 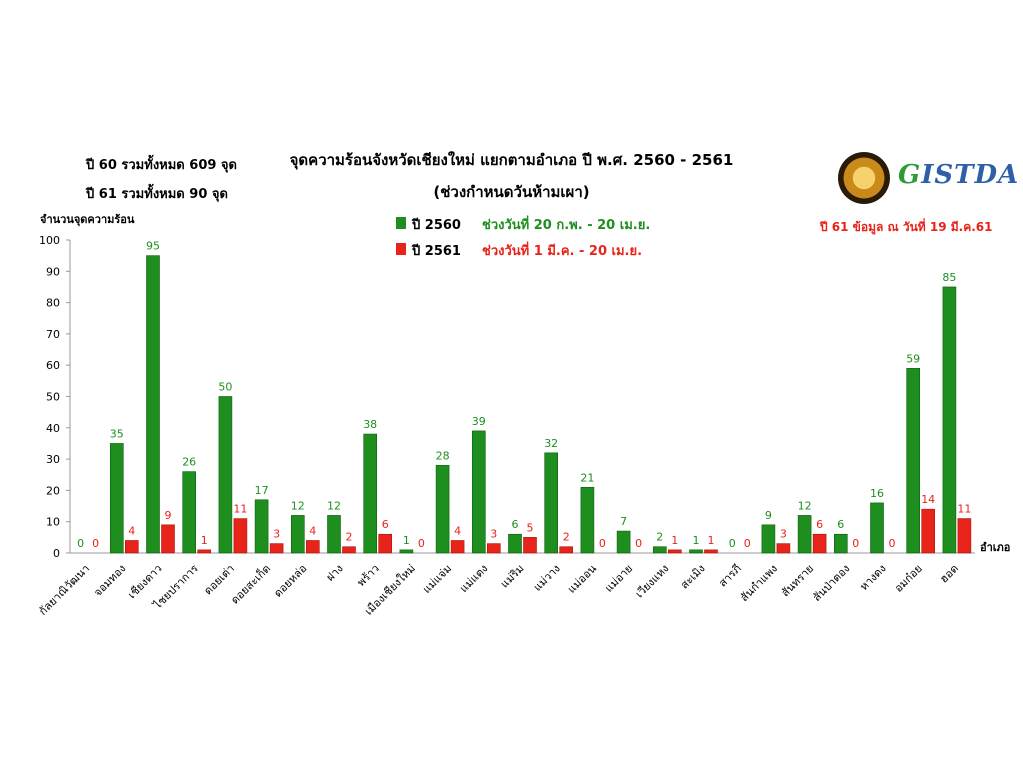 What do you see at coordinates (906, 227) in the screenshot?
I see `data-date-note: ปี 61 ข้อมูล ณ วันที่ 19 มี.ค.61` at bounding box center [906, 227].